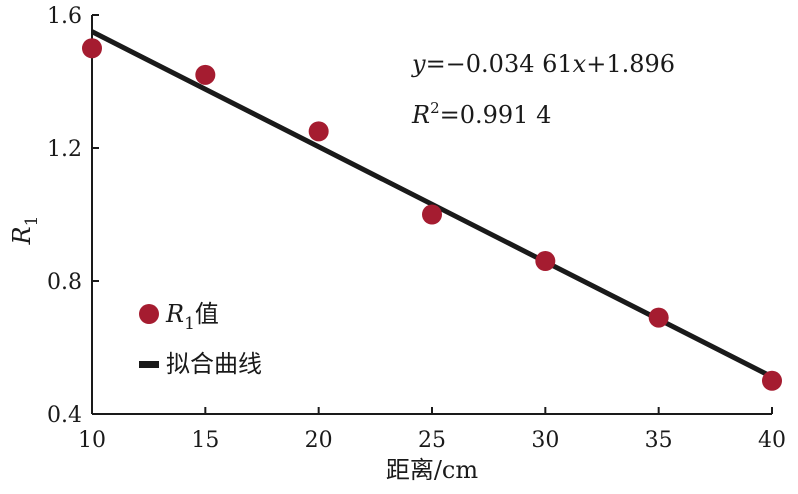 The image size is (798, 494). Describe the element at coordinates (64, 149) in the screenshot. I see `y-tick-label: 1.2` at that location.